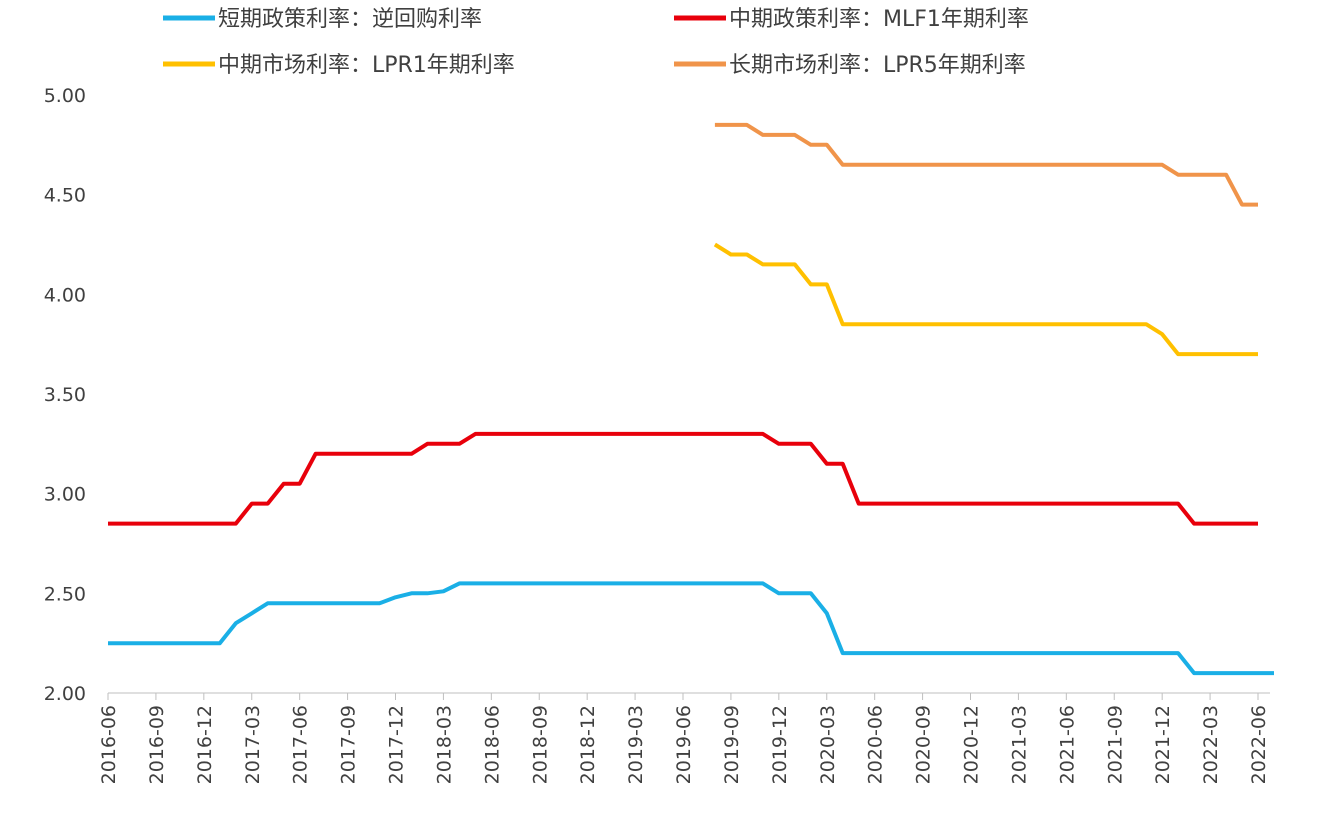 The width and height of the screenshot is (1324, 814). Describe the element at coordinates (732, 744) in the screenshot. I see `x-tick-label: 2019-09` at that location.